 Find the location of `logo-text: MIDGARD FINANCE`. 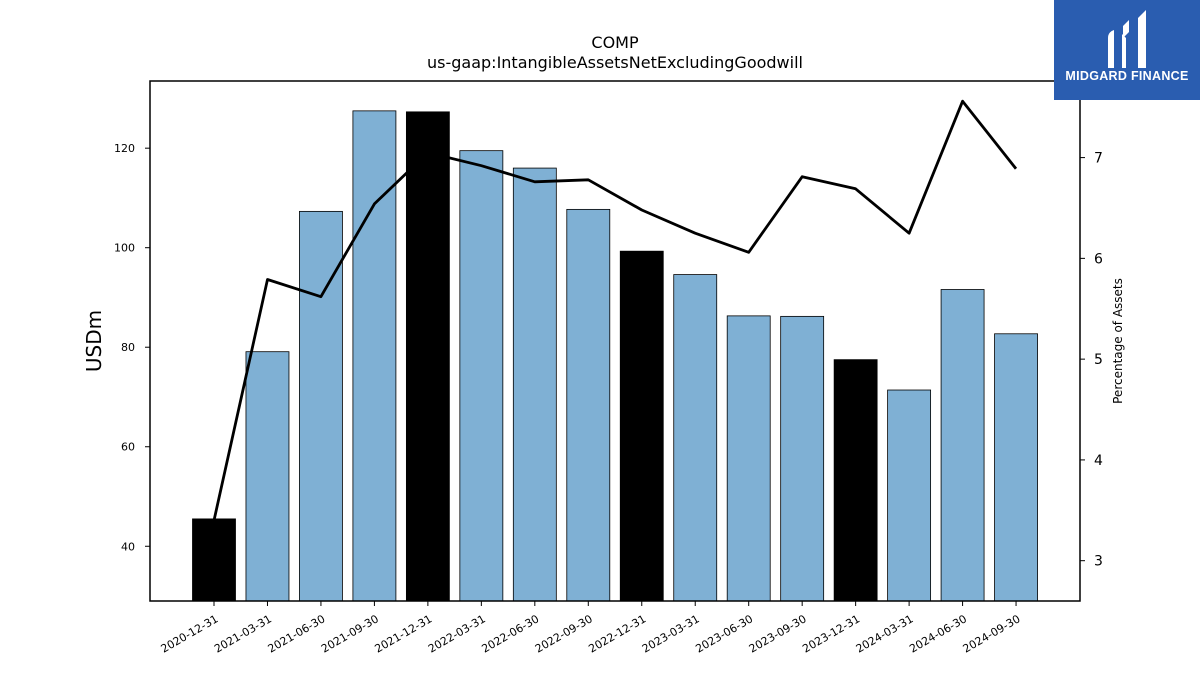

logo-text: MIDGARD FINANCE is located at coordinates (1127, 76).